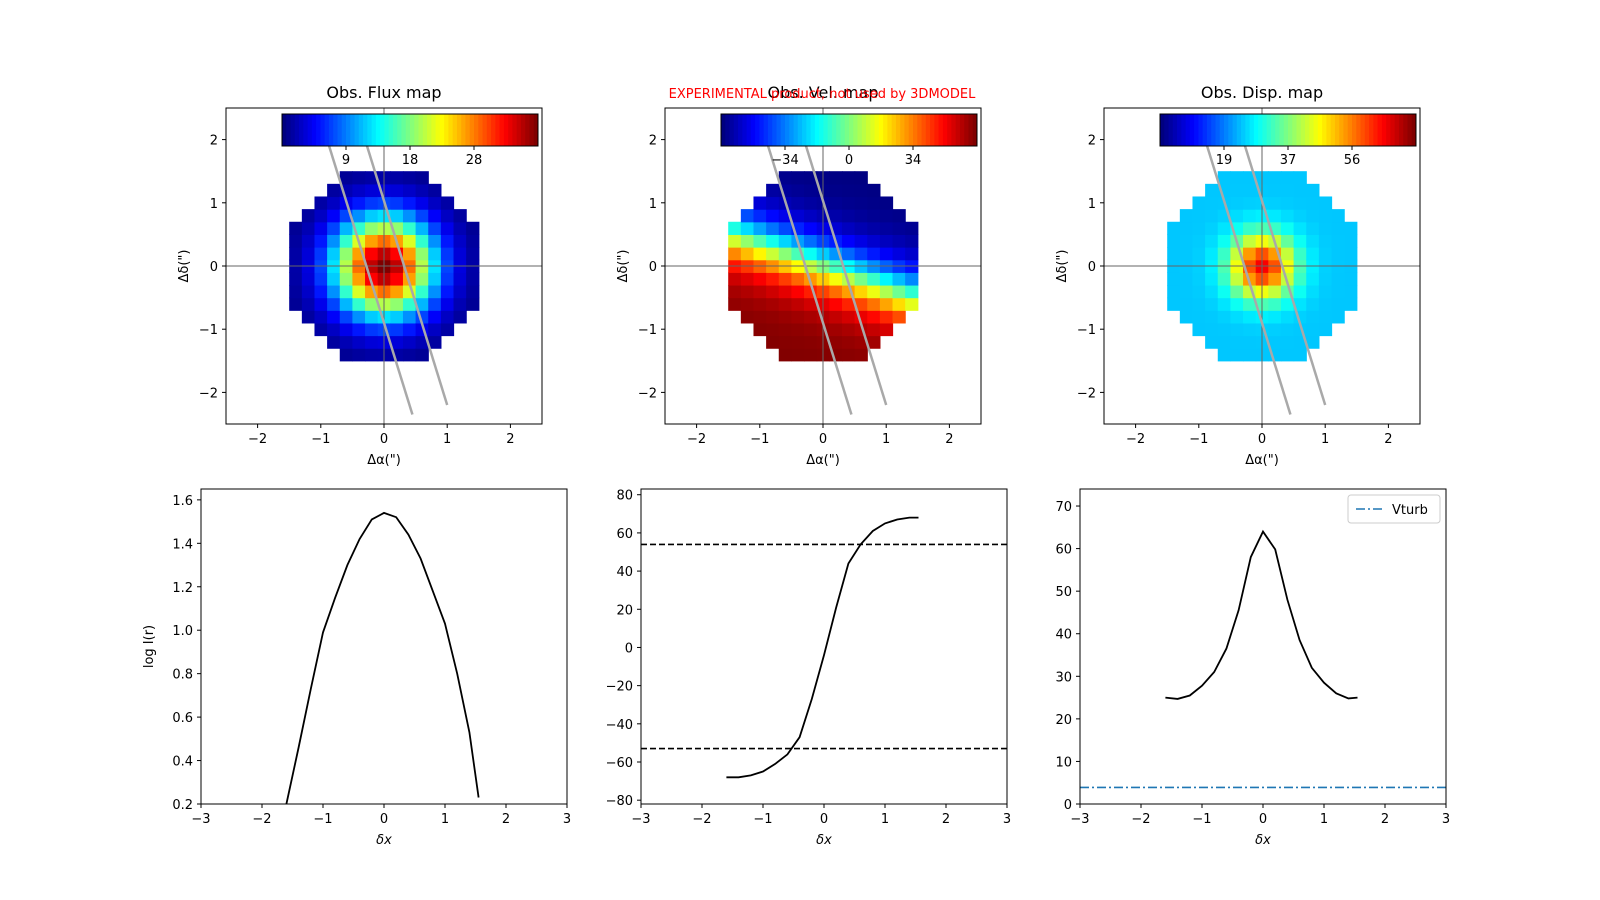 The image size is (1600, 900). Describe the element at coordinates (182, 805) in the screenshot. I see `y-tick-label: 0.2` at that location.